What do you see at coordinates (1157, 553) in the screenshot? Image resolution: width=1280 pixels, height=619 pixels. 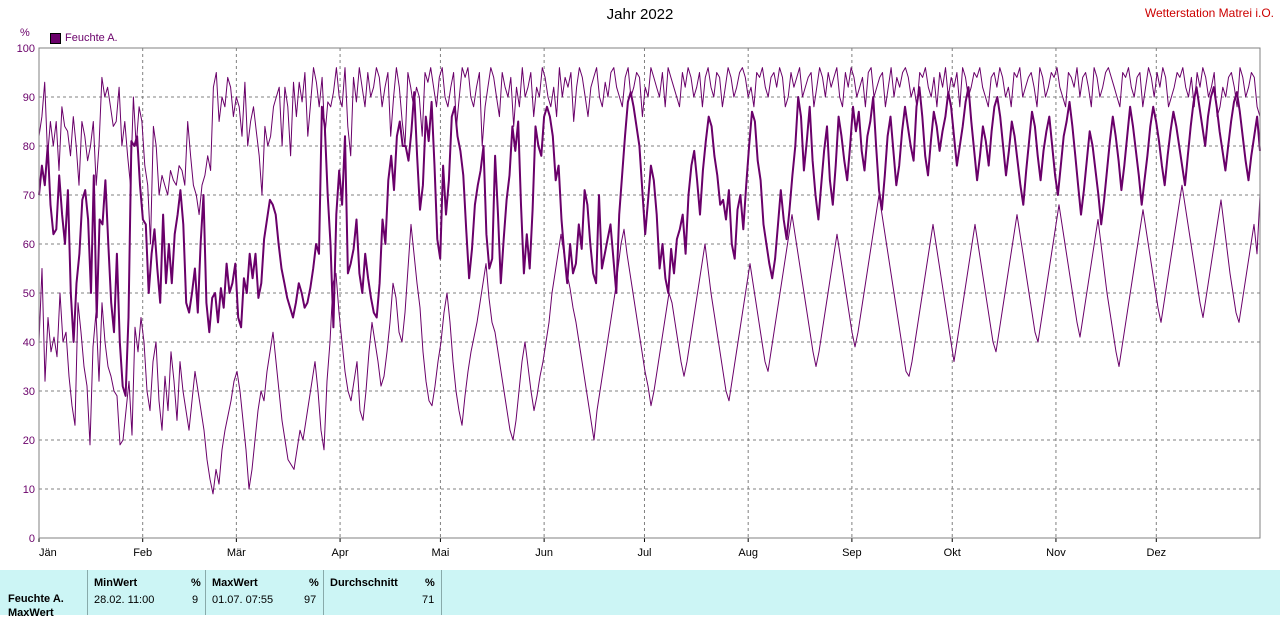 I see `x-tick-label: Dez` at bounding box center [1157, 553].